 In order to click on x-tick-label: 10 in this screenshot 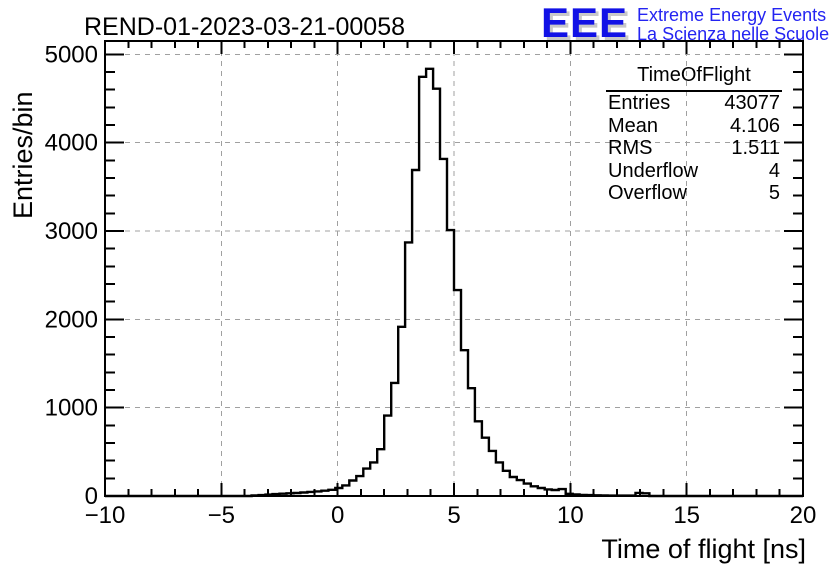, I will do `click(570, 515)`.